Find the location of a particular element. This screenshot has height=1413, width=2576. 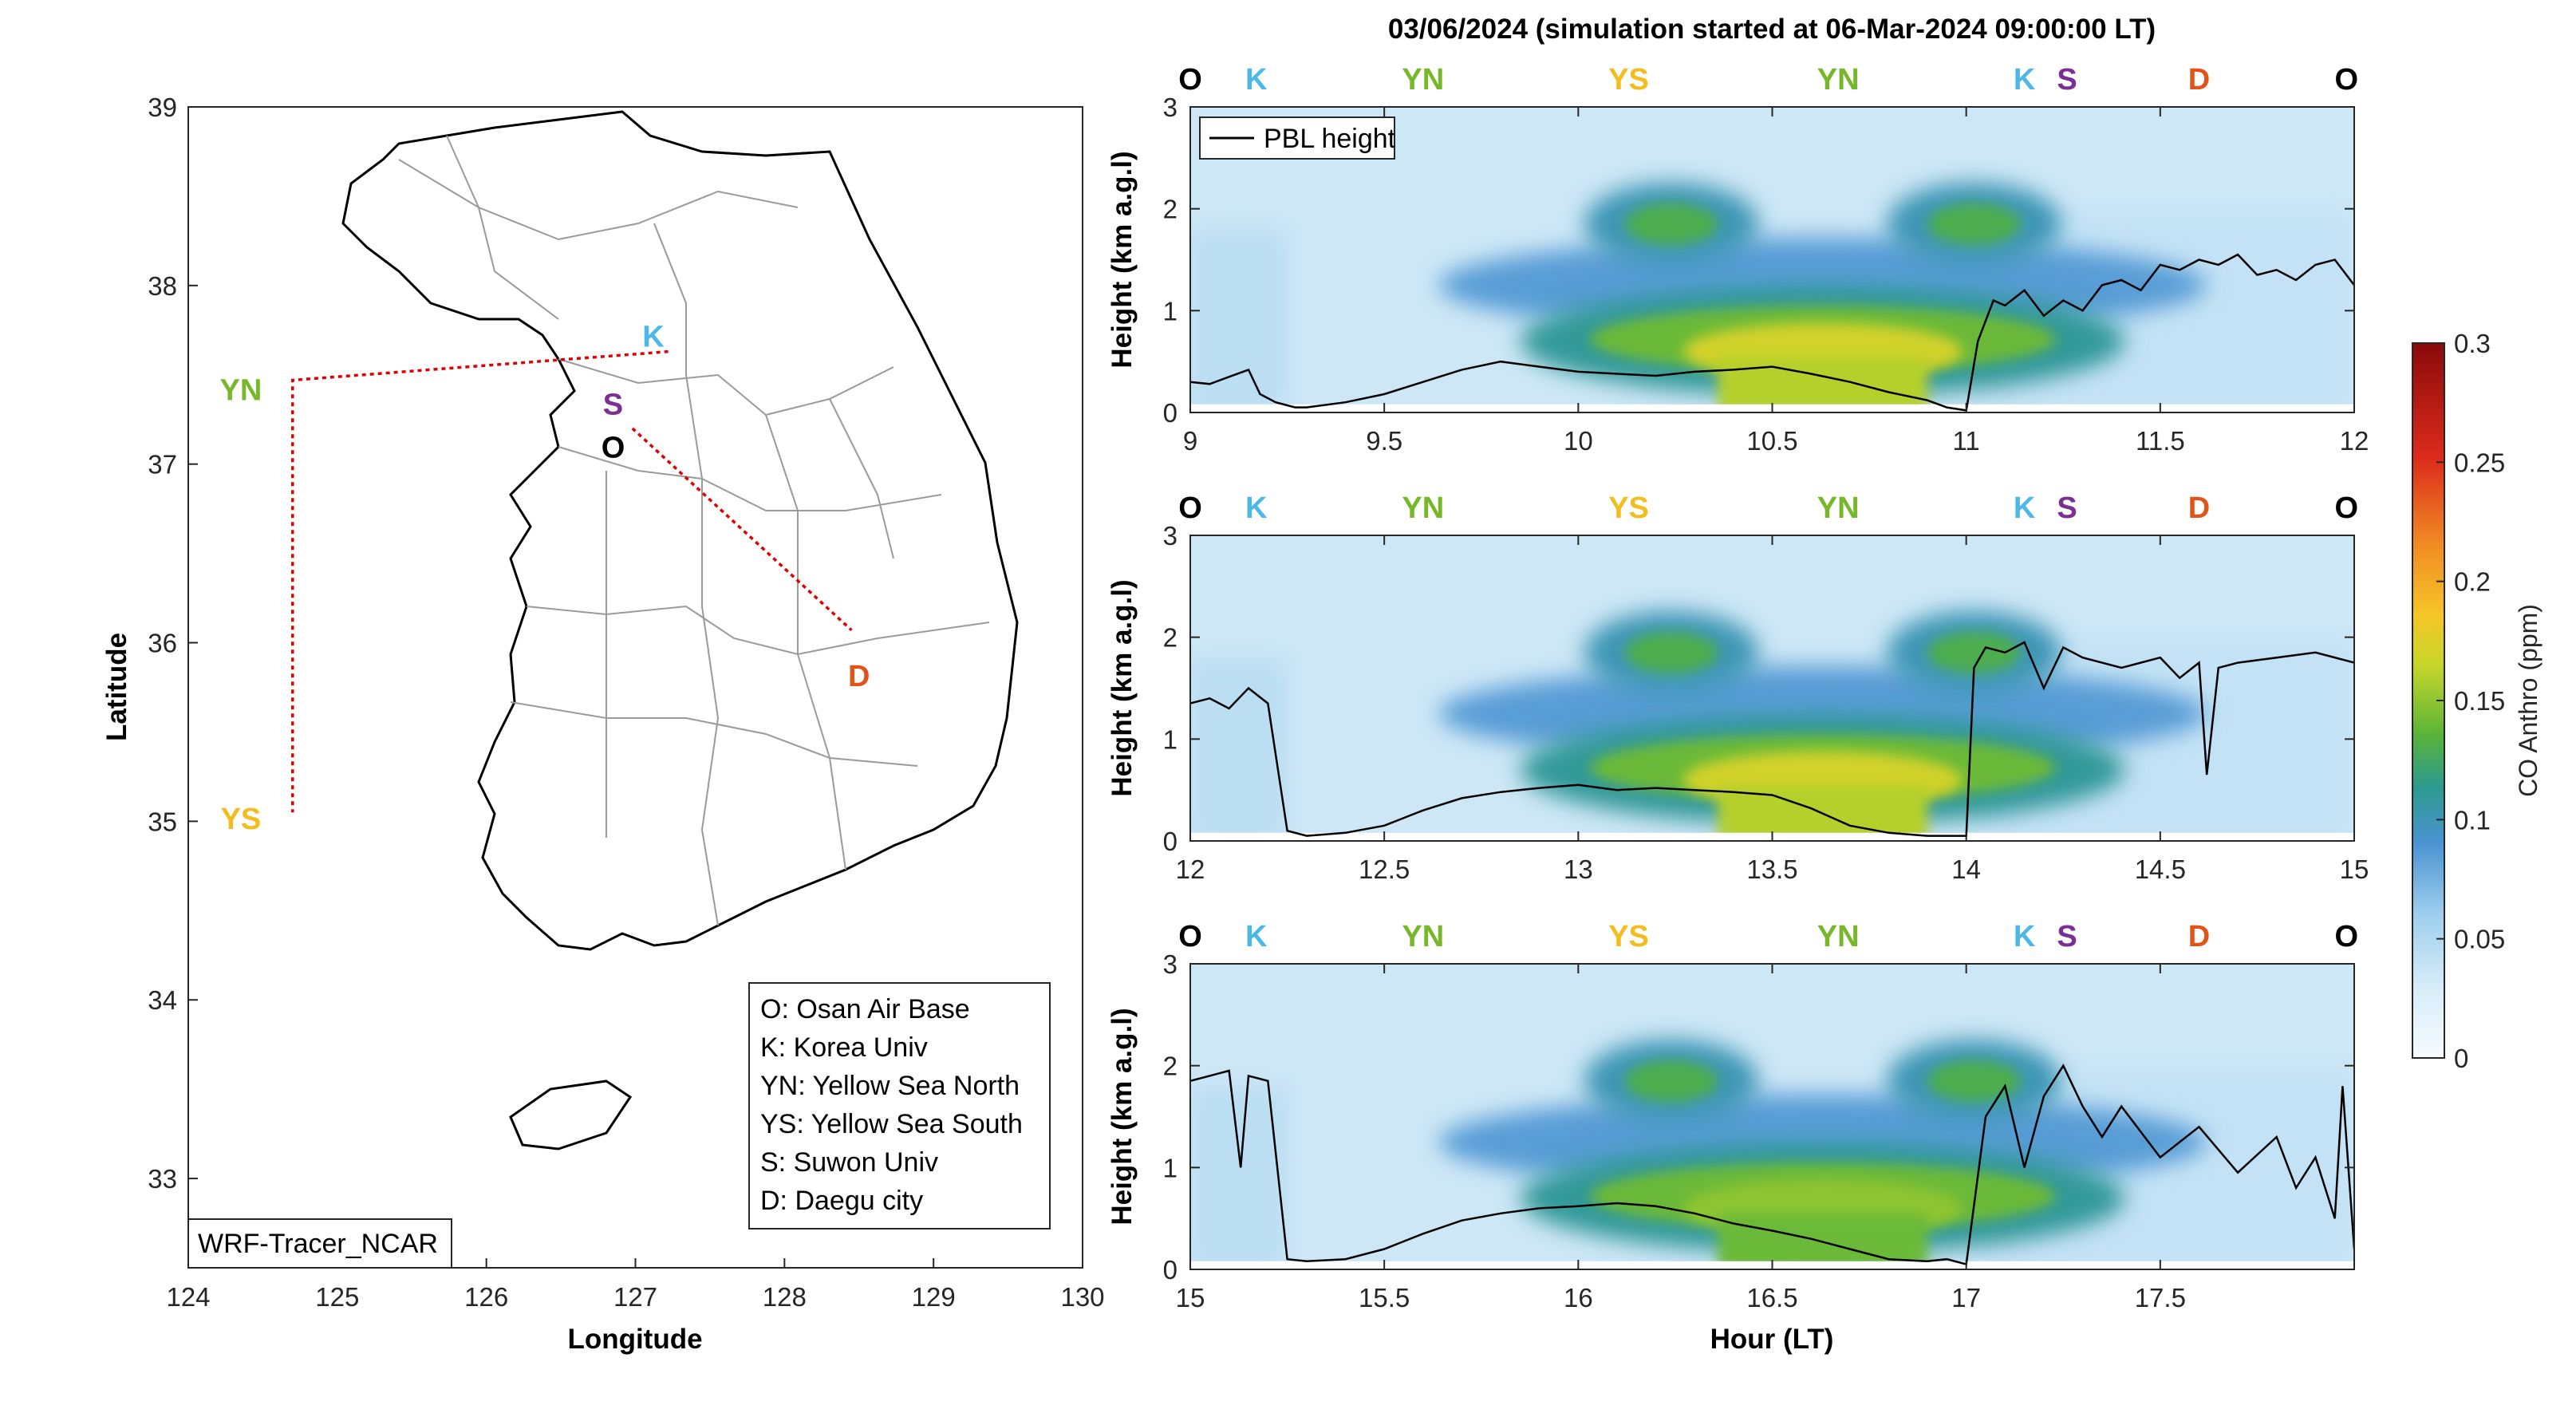

jeju-island is located at coordinates (571, 1115).